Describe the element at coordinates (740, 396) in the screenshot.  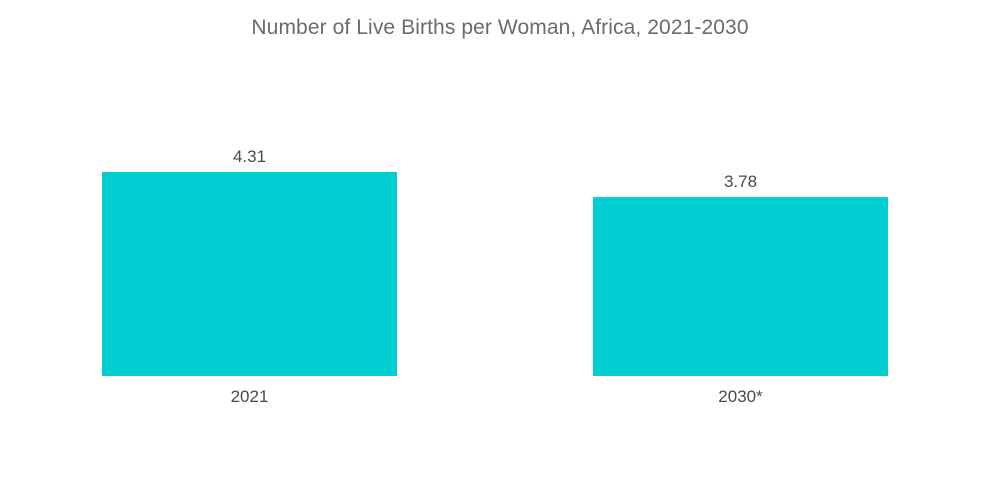
I see `x-tick-label-2030: 2030*` at that location.